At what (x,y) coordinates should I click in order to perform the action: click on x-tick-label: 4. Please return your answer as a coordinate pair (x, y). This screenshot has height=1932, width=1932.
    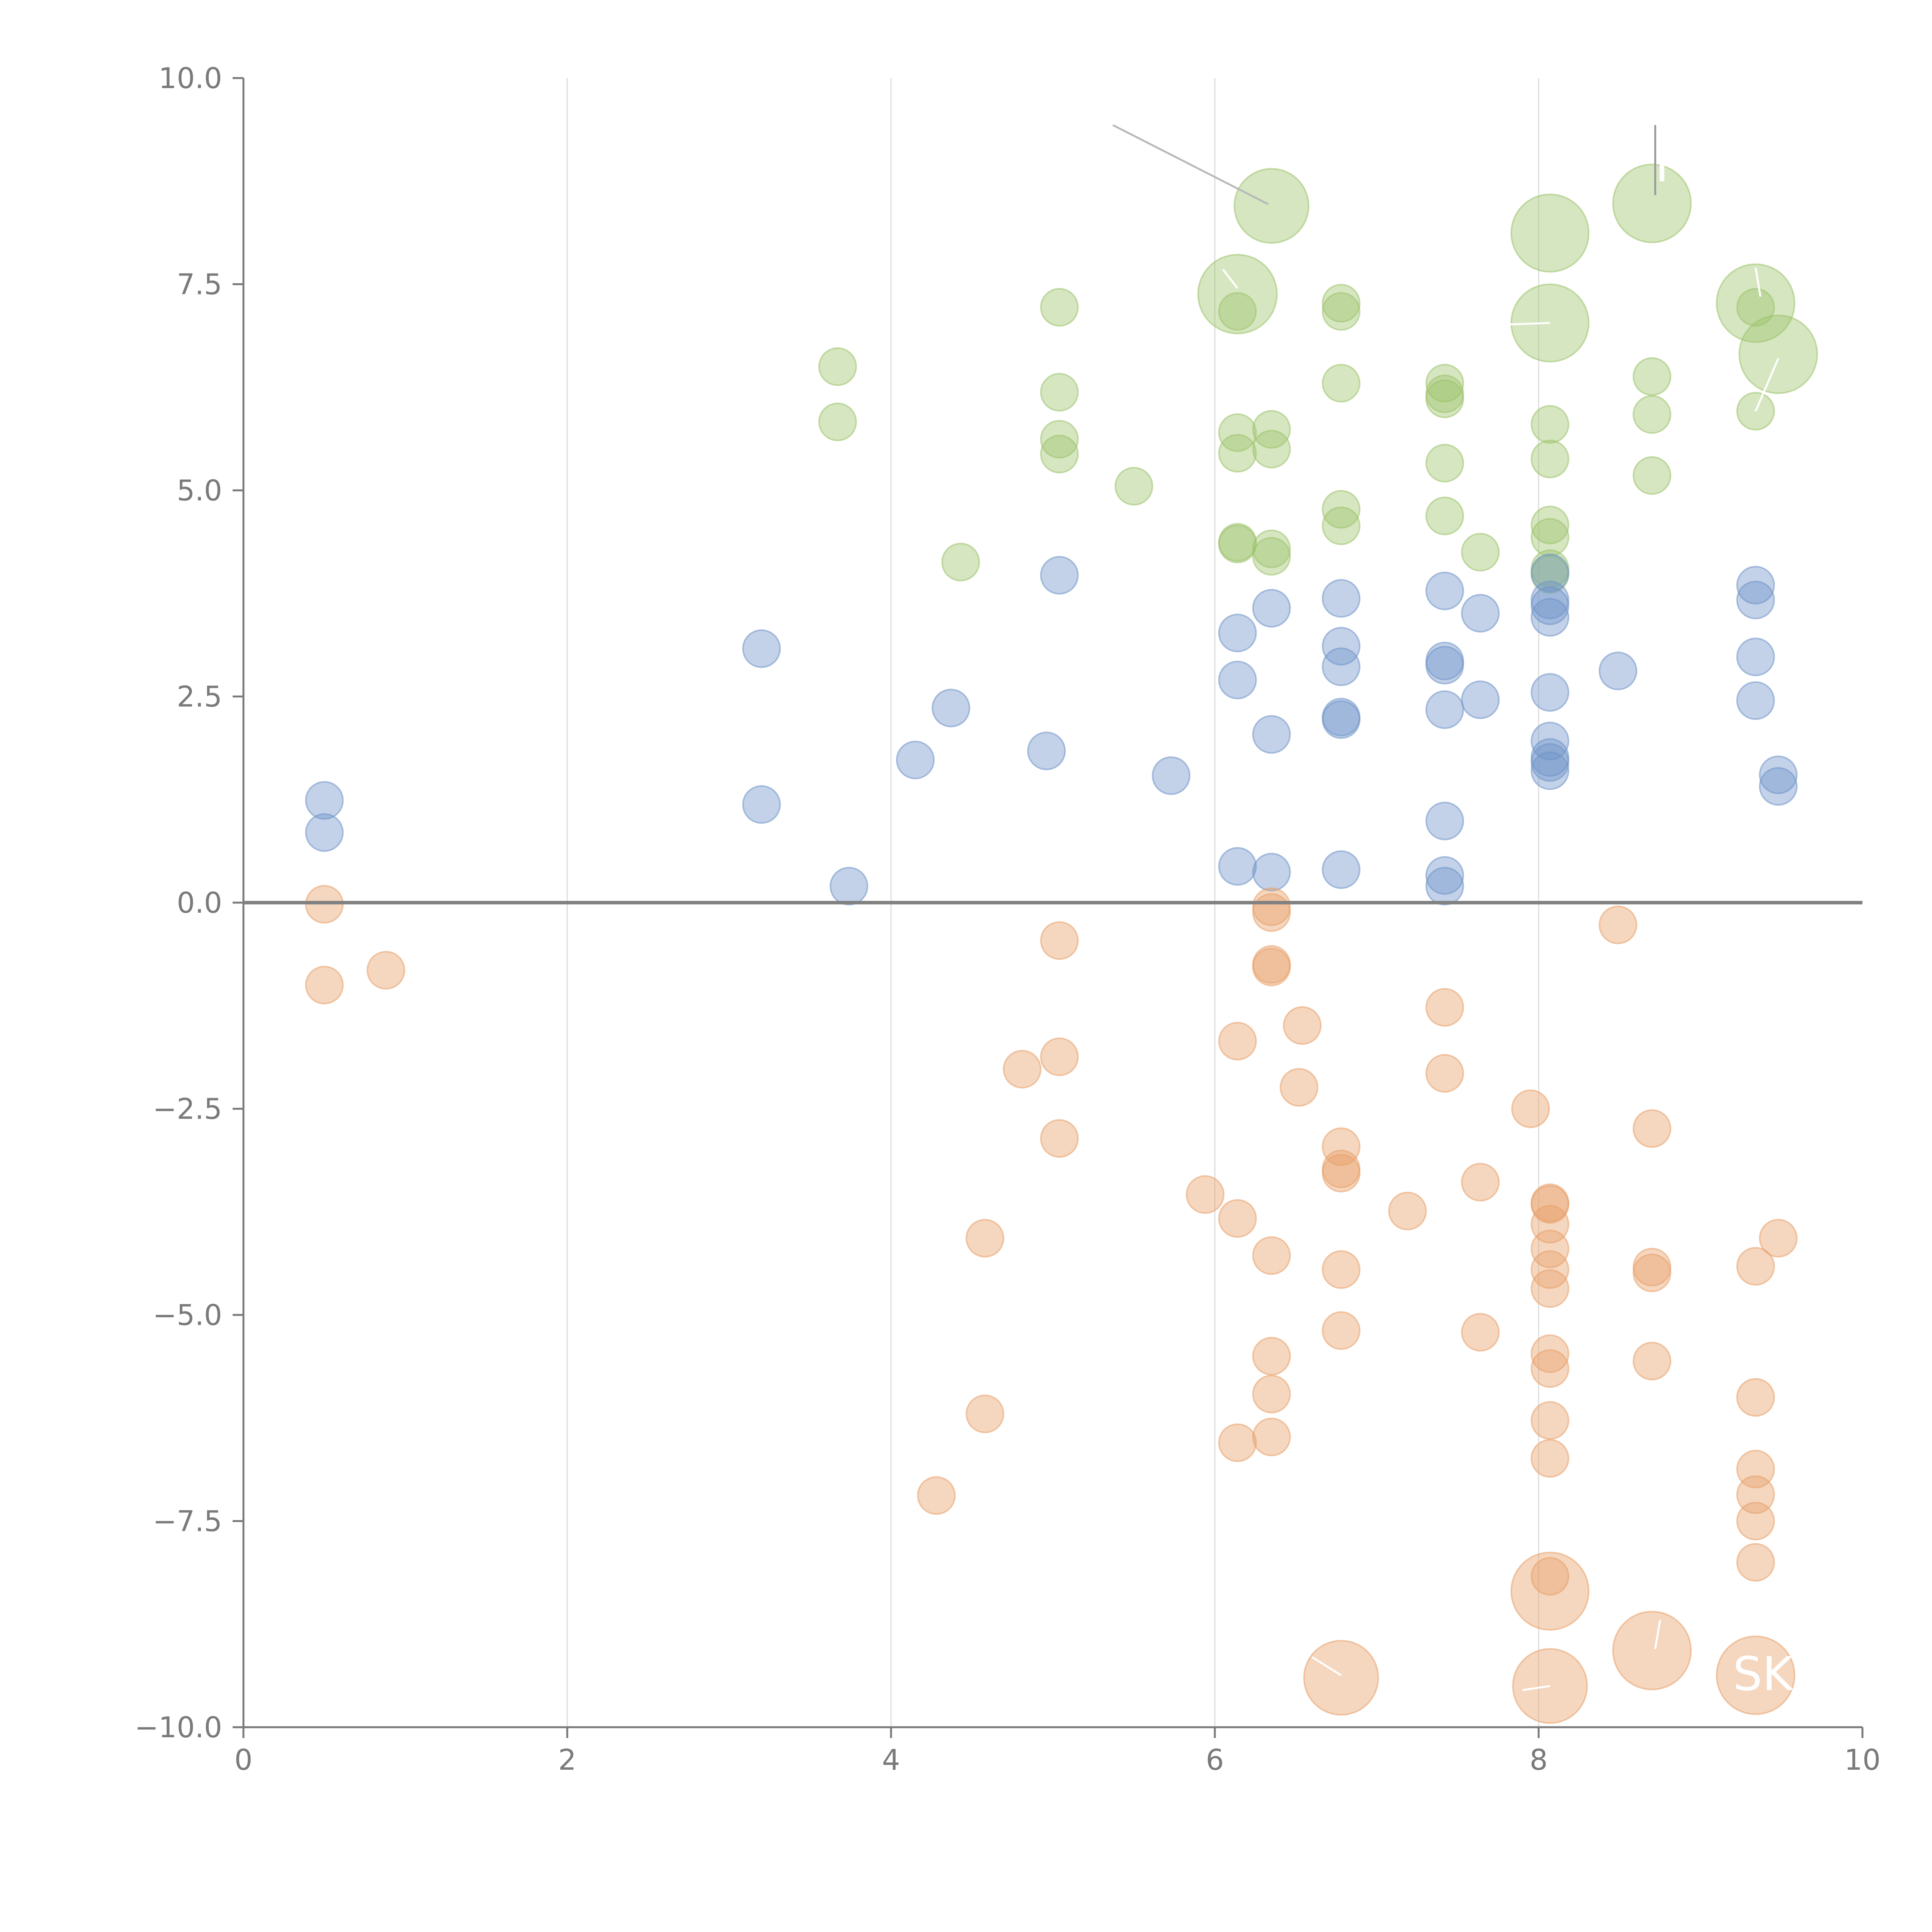
    Looking at the image, I should click on (891, 1760).